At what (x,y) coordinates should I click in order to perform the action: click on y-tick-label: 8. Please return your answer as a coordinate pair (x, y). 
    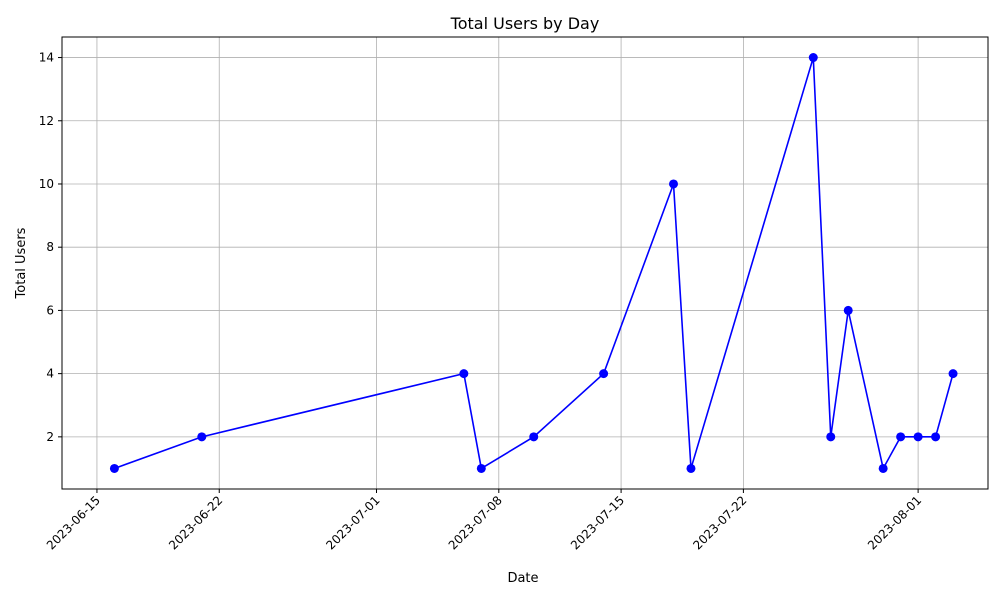
    Looking at the image, I should click on (50, 247).